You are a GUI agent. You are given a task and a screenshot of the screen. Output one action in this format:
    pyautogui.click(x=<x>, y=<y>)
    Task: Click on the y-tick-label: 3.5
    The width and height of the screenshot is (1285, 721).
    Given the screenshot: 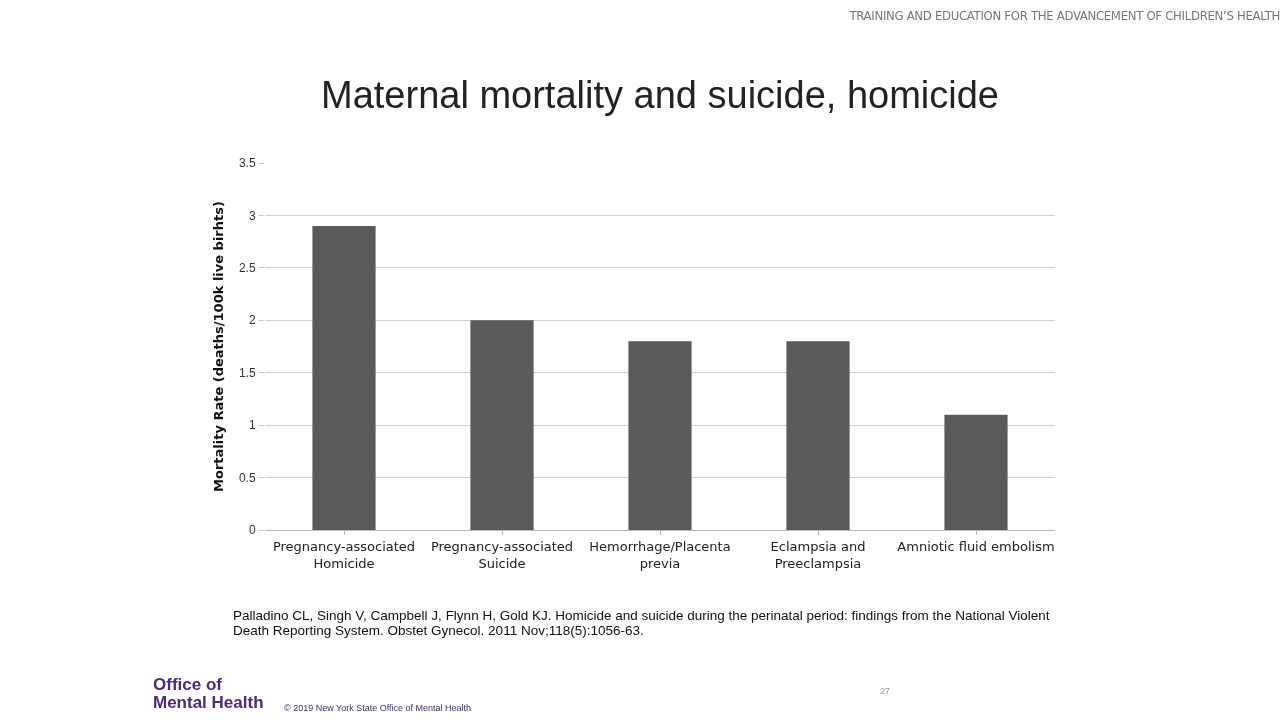 What is the action you would take?
    pyautogui.click(x=247, y=163)
    